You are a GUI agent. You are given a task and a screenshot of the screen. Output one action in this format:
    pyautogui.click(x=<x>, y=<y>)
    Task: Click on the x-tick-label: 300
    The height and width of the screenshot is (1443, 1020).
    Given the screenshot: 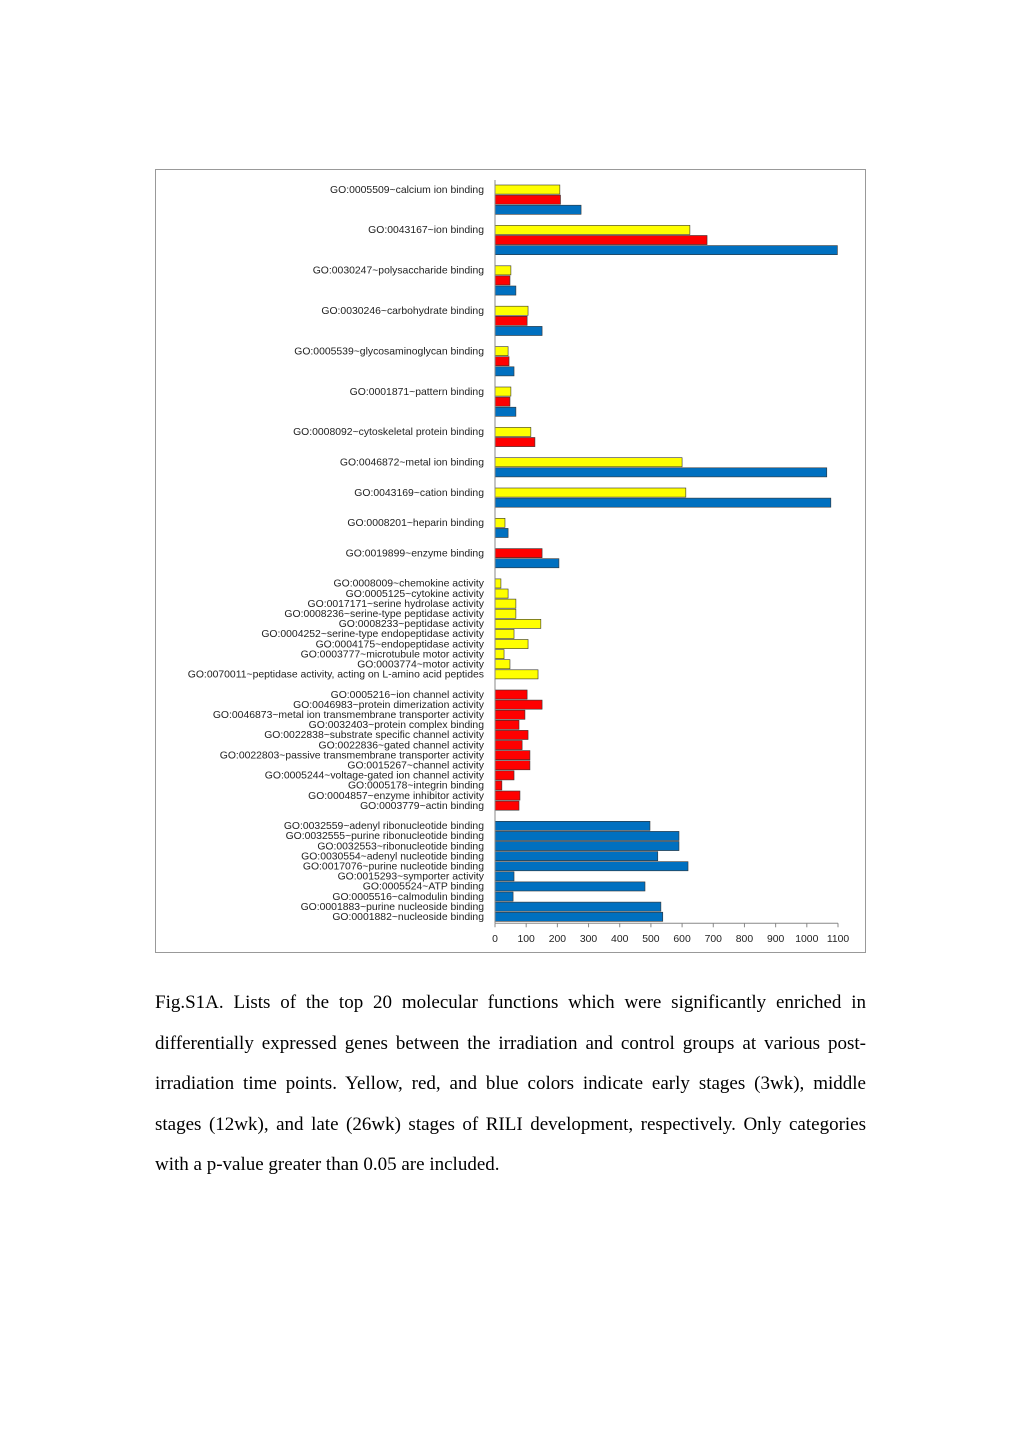 What is the action you would take?
    pyautogui.click(x=589, y=939)
    